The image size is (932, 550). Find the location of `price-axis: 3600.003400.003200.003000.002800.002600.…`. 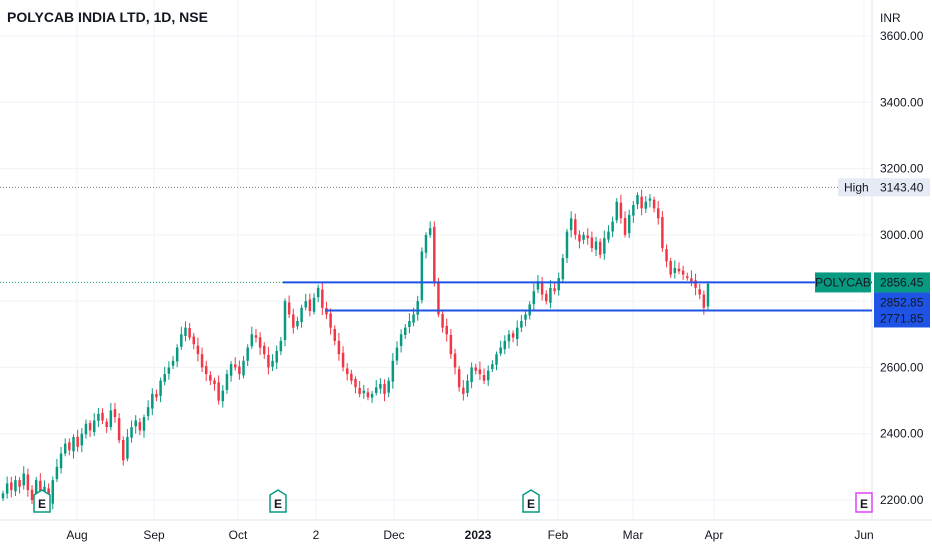

price-axis: 3600.003400.003200.003000.002800.002600.… is located at coordinates (872, 259).